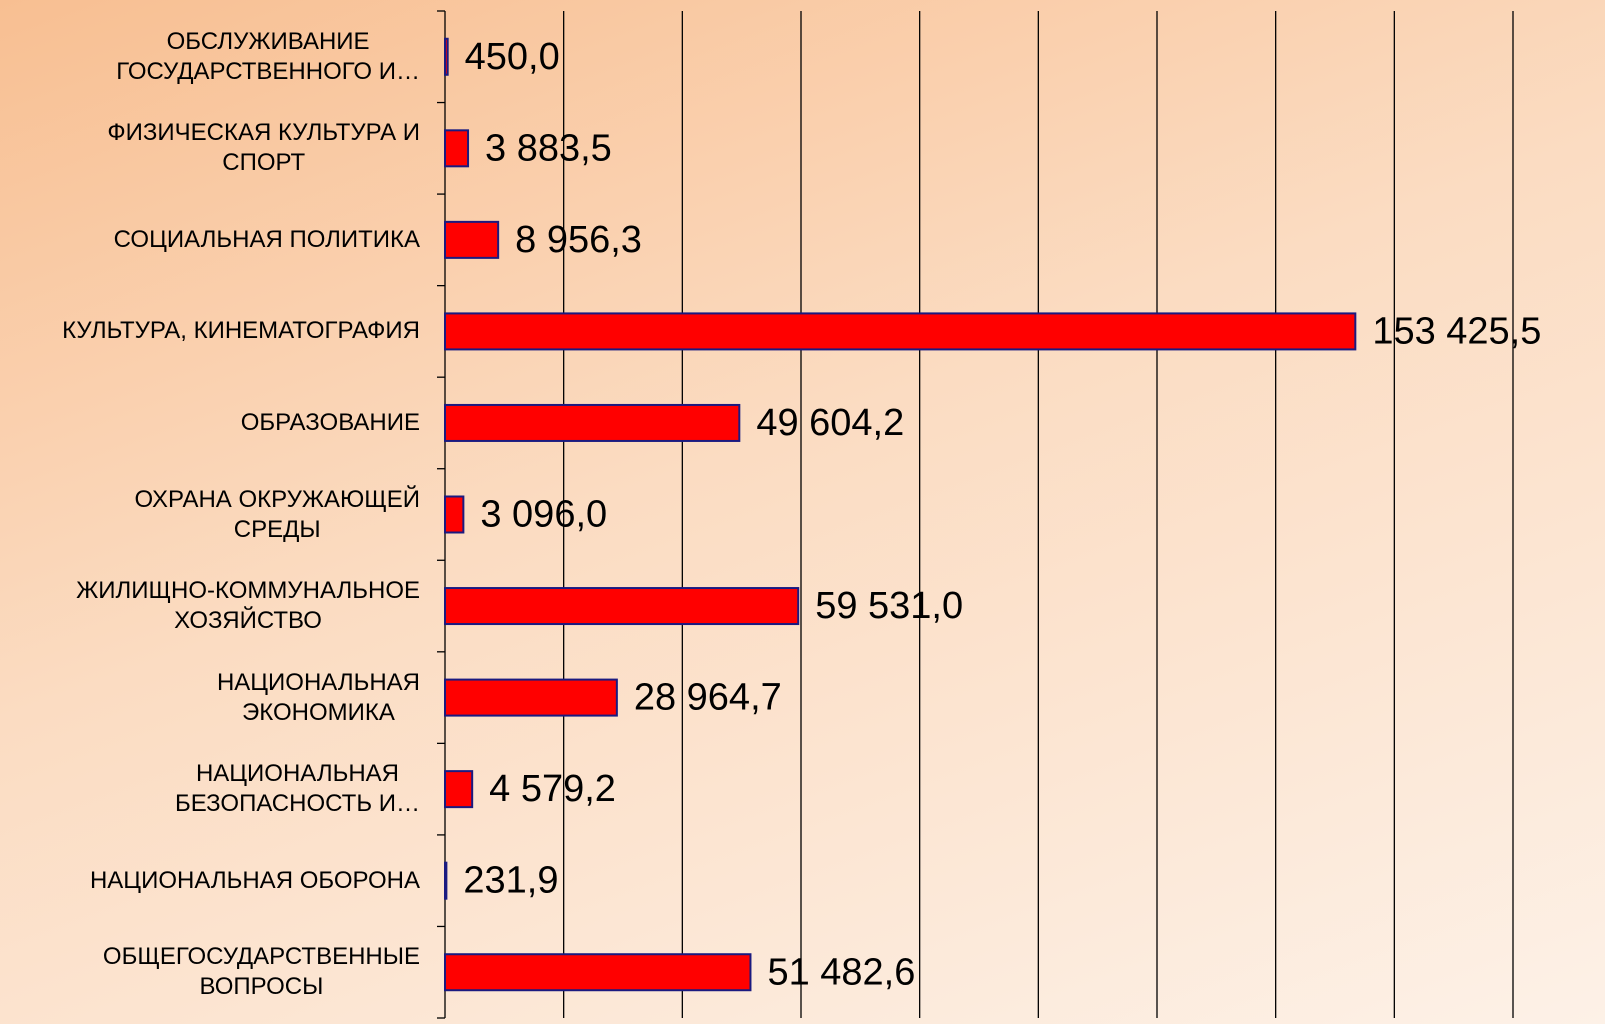 The width and height of the screenshot is (1605, 1024). Describe the element at coordinates (510, 881) in the screenshot. I see `value-label: 231,9` at that location.